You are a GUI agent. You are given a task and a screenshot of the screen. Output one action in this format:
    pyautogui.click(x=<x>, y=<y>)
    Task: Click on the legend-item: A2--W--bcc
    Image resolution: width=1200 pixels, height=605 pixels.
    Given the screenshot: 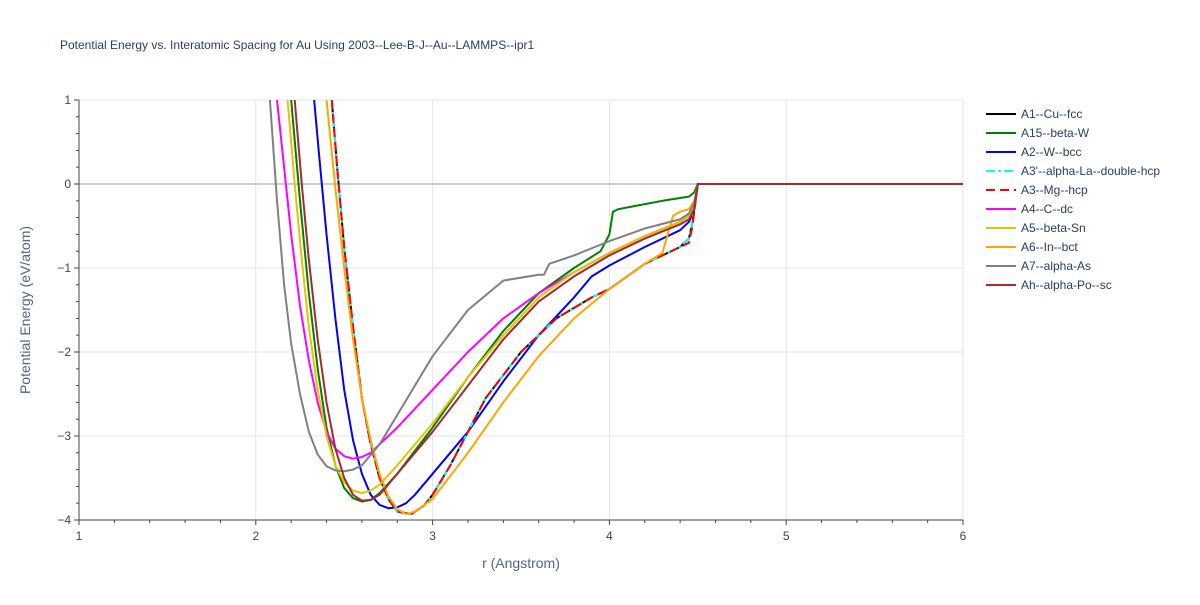 What is the action you would take?
    pyautogui.click(x=1033, y=152)
    